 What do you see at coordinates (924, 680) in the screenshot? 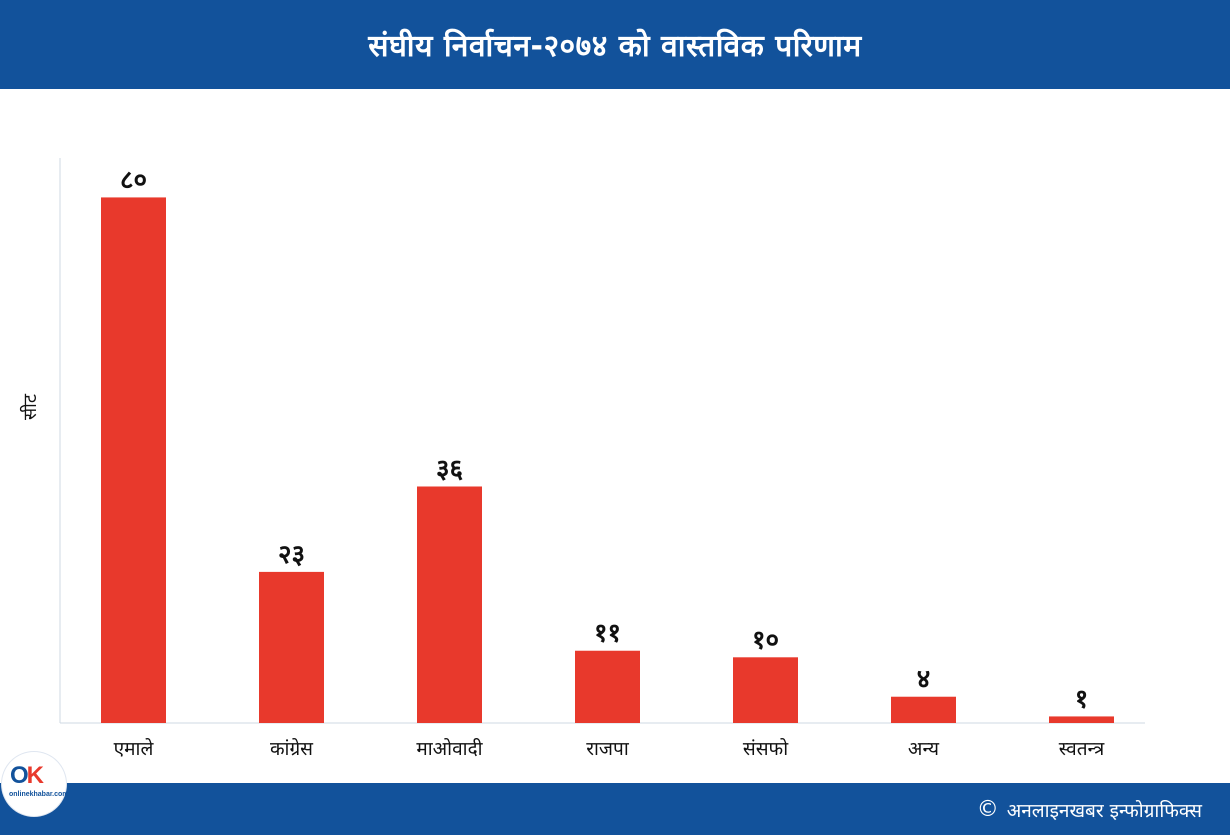
I see `value-label-6: ४` at bounding box center [924, 680].